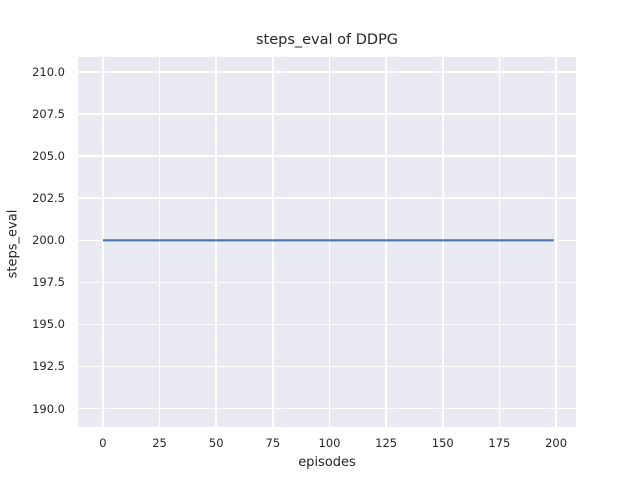 The image size is (640, 480). What do you see at coordinates (48, 72) in the screenshot?
I see `y-tick-label: 210.0` at bounding box center [48, 72].